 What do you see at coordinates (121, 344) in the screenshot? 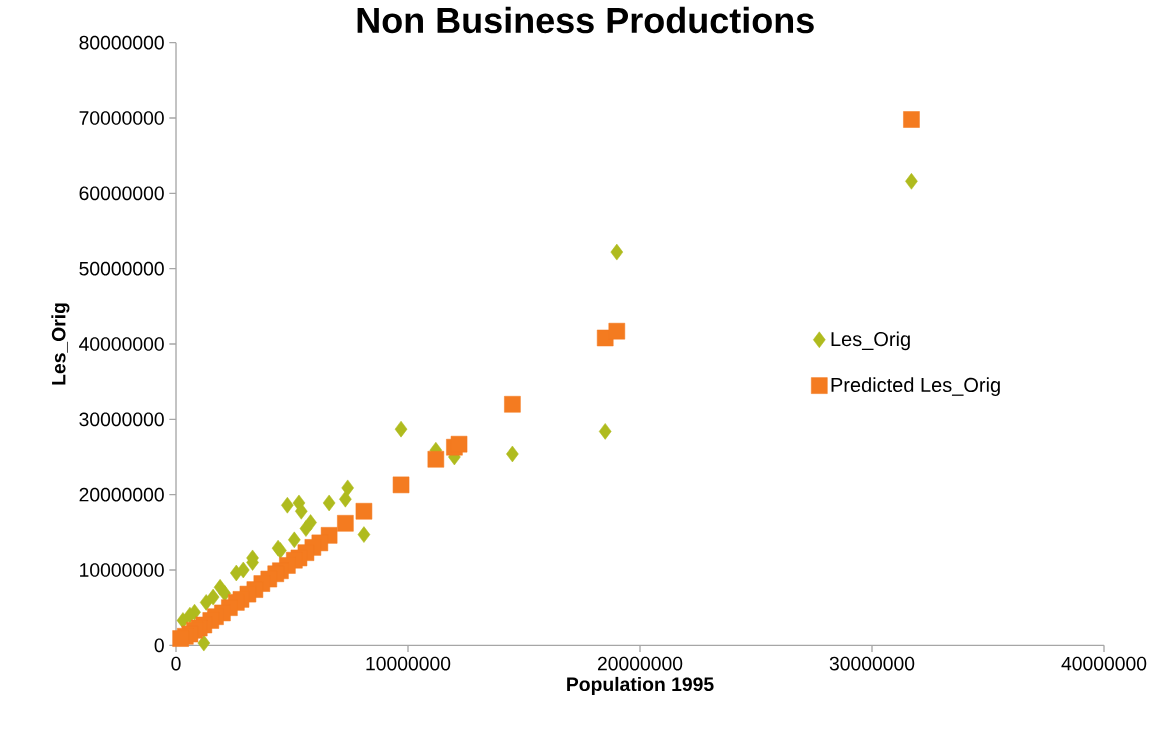
I see `y-tick-label: 40000000` at bounding box center [121, 344].